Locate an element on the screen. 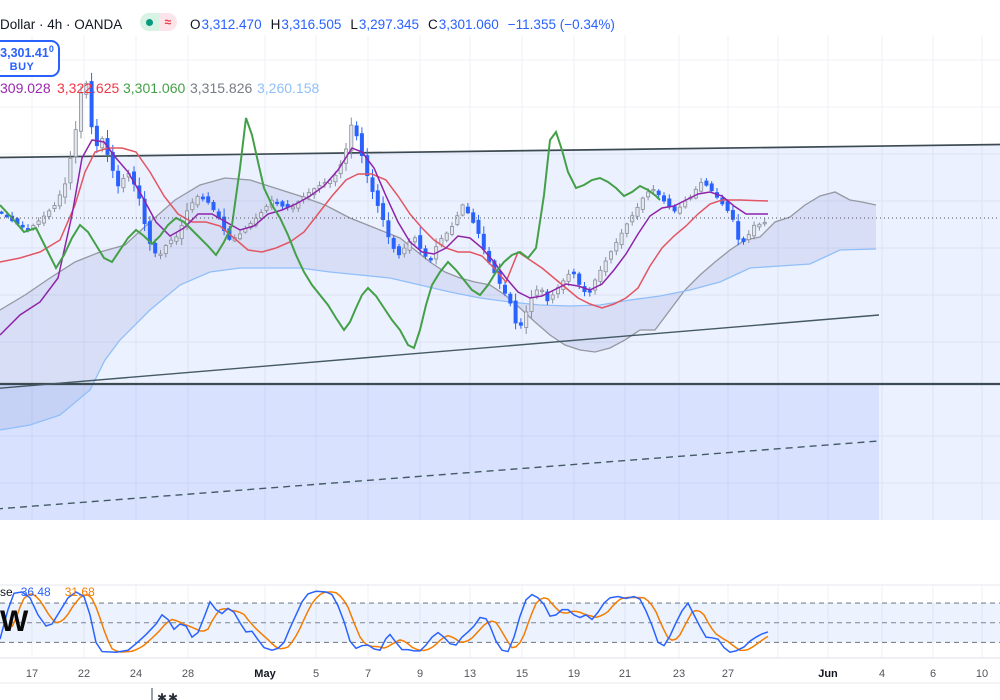  time-axis-tick: 6 is located at coordinates (933, 674).